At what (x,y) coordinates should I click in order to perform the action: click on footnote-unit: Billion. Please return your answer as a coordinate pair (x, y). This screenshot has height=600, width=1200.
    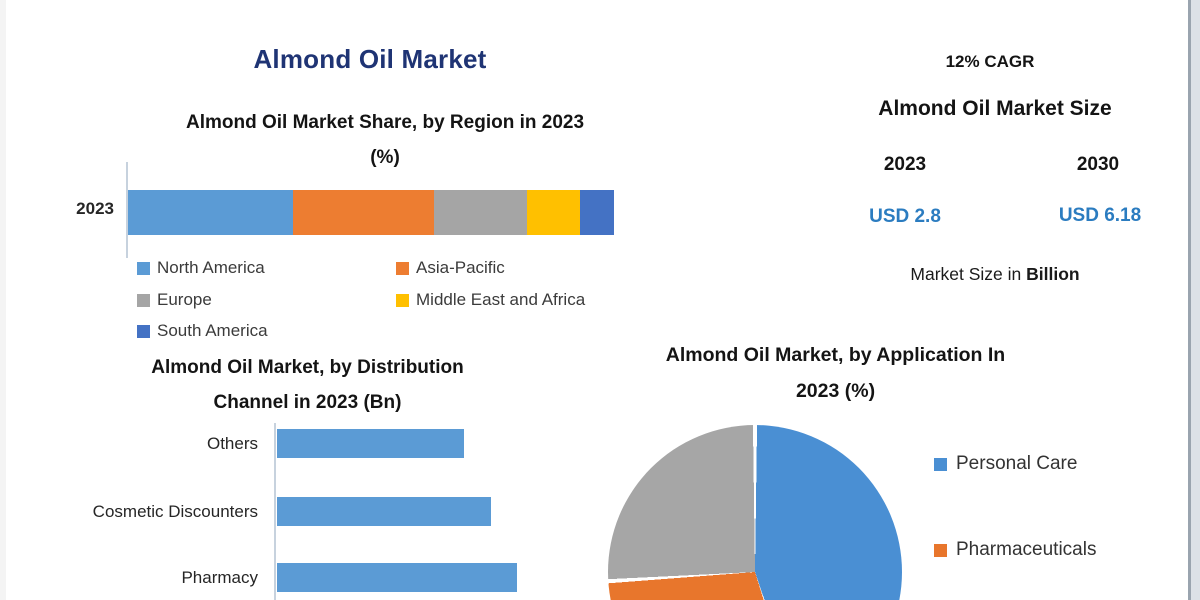
    Looking at the image, I should click on (1053, 274).